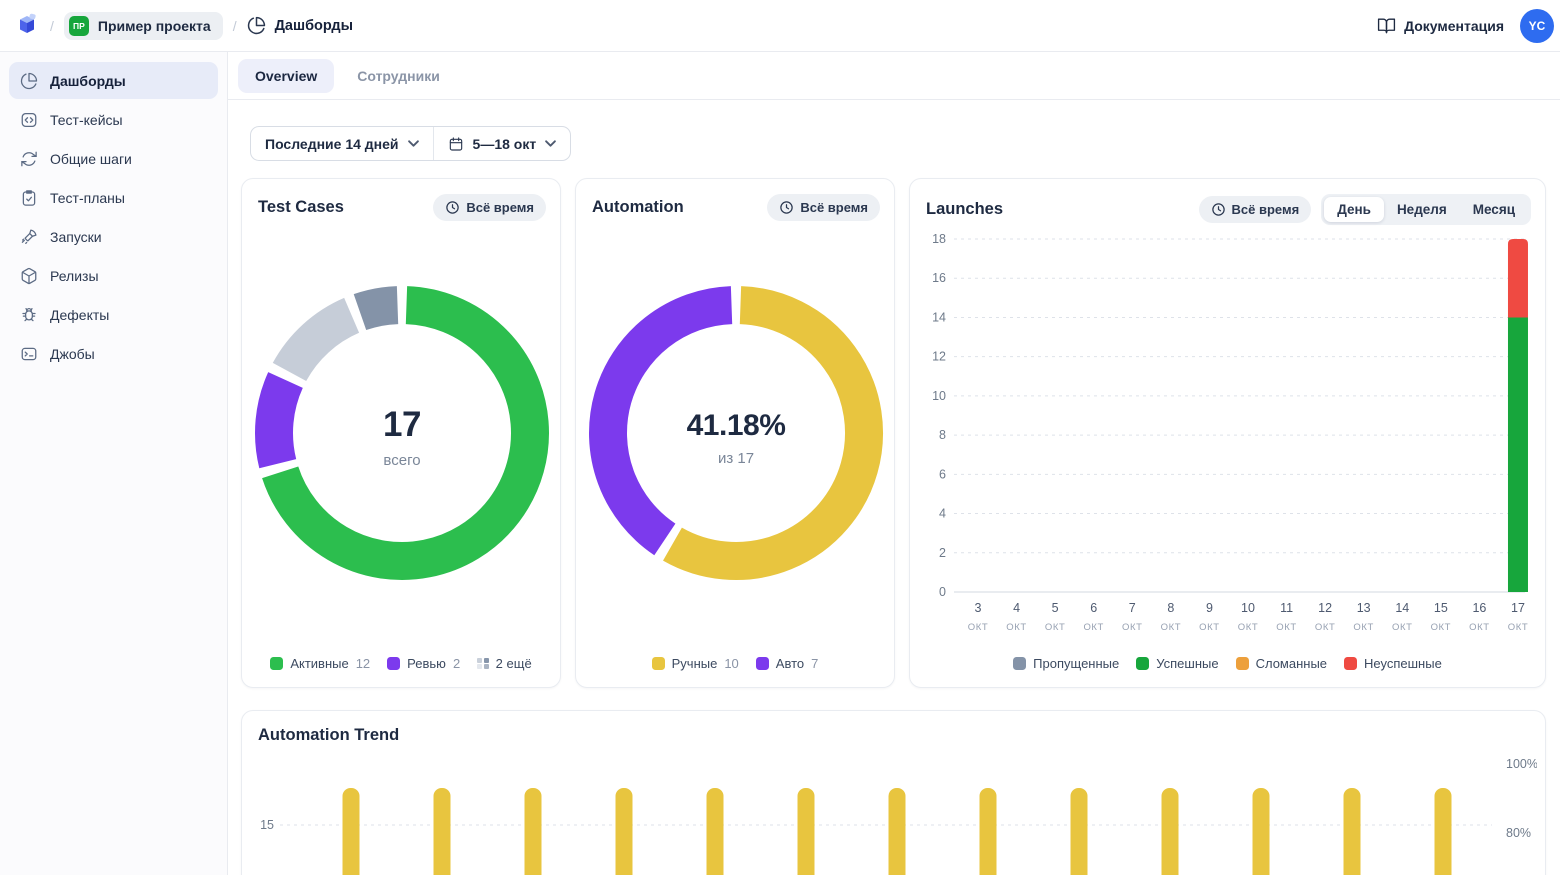 The height and width of the screenshot is (875, 1560). What do you see at coordinates (455, 143) in the screenshot?
I see `calendar-icon` at bounding box center [455, 143].